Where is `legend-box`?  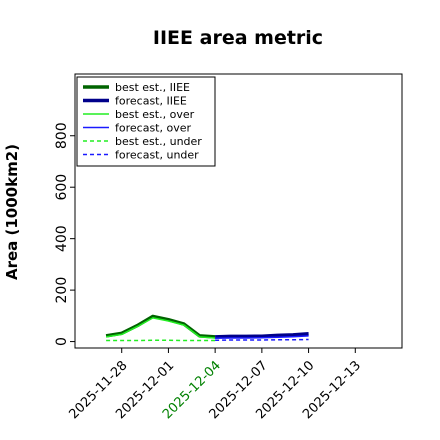 legend-box is located at coordinates (146, 121).